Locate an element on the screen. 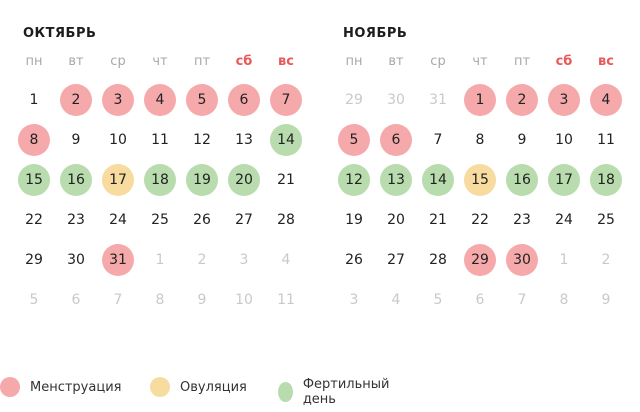 The image size is (640, 412). day-cell-fertile: 12 is located at coordinates (354, 180).